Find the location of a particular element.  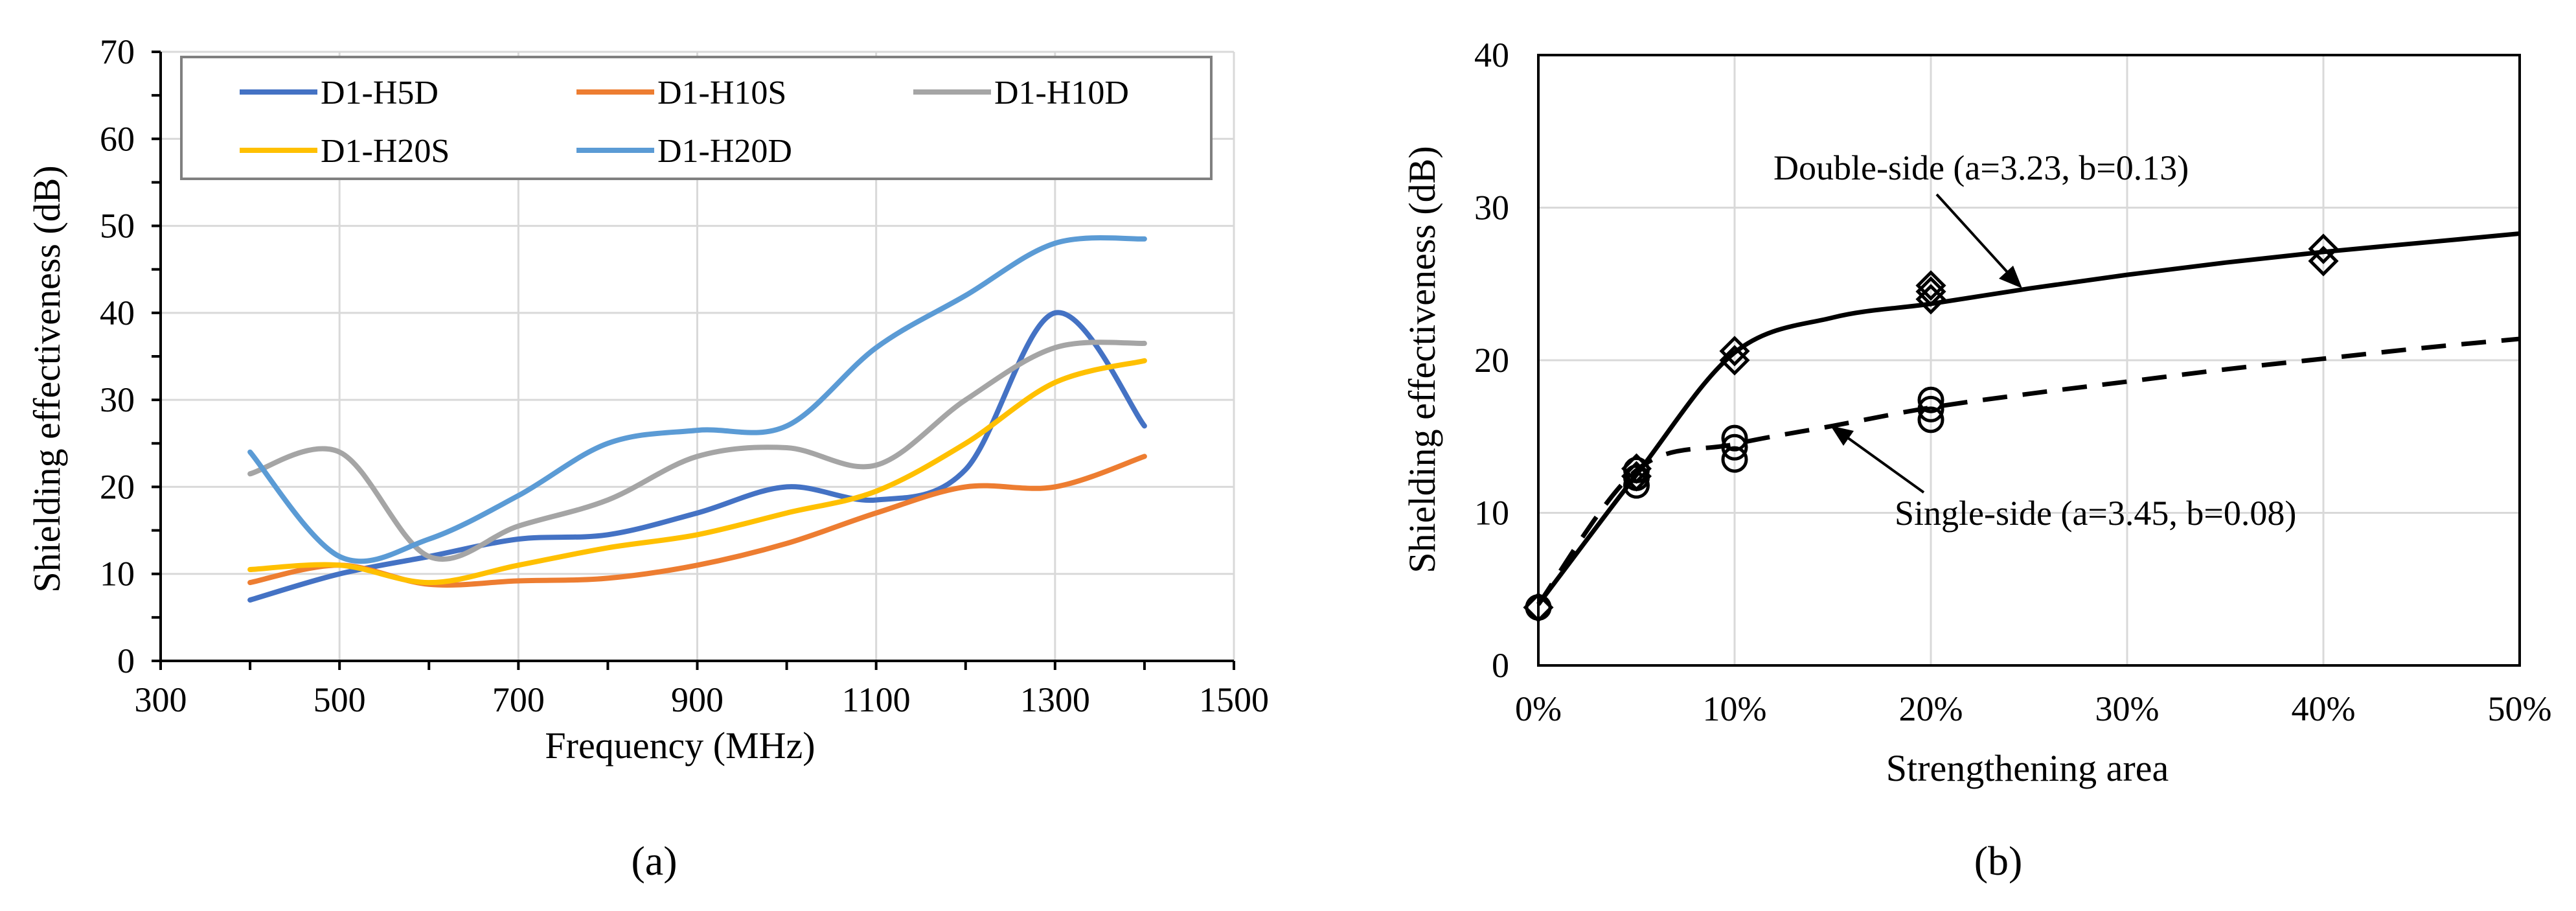

y-tick-label: 60 is located at coordinates (117, 138).